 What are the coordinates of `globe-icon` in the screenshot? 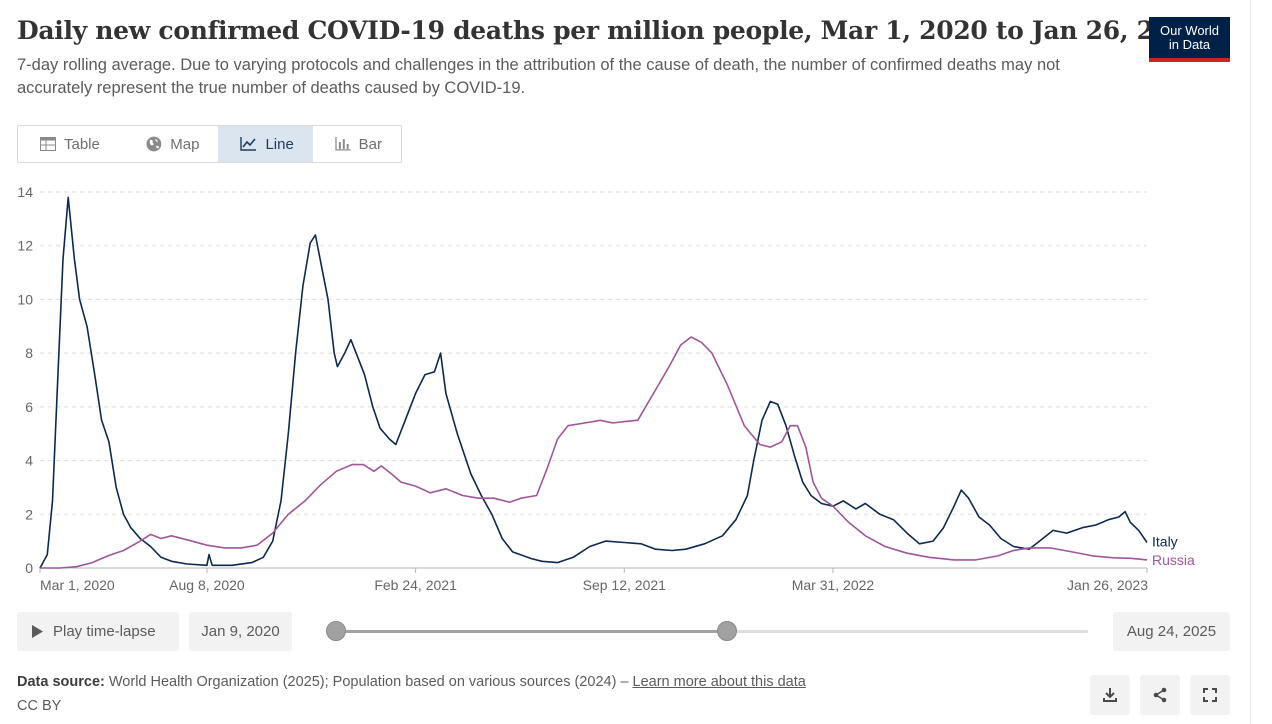 It's located at (154, 144).